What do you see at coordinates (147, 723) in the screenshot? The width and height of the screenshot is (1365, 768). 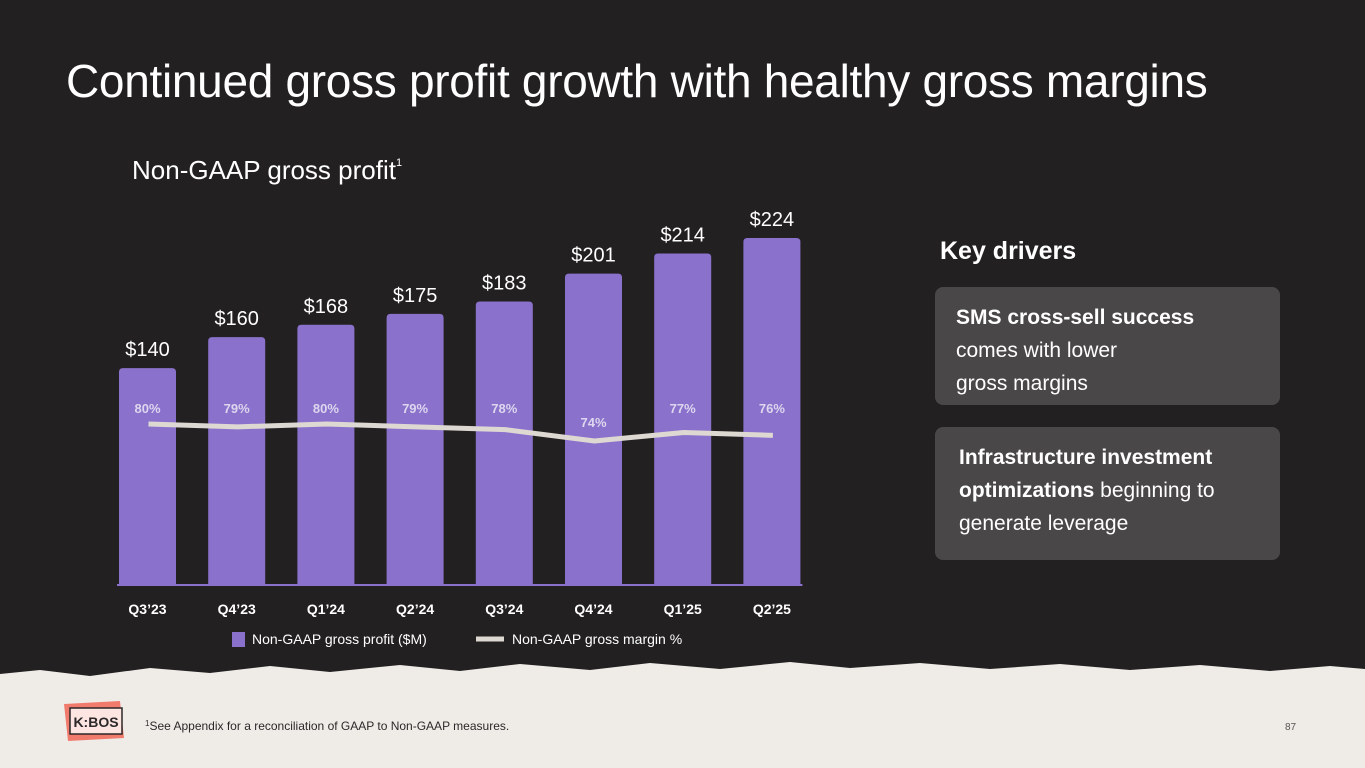 I see `footnote-marker: 1` at bounding box center [147, 723].